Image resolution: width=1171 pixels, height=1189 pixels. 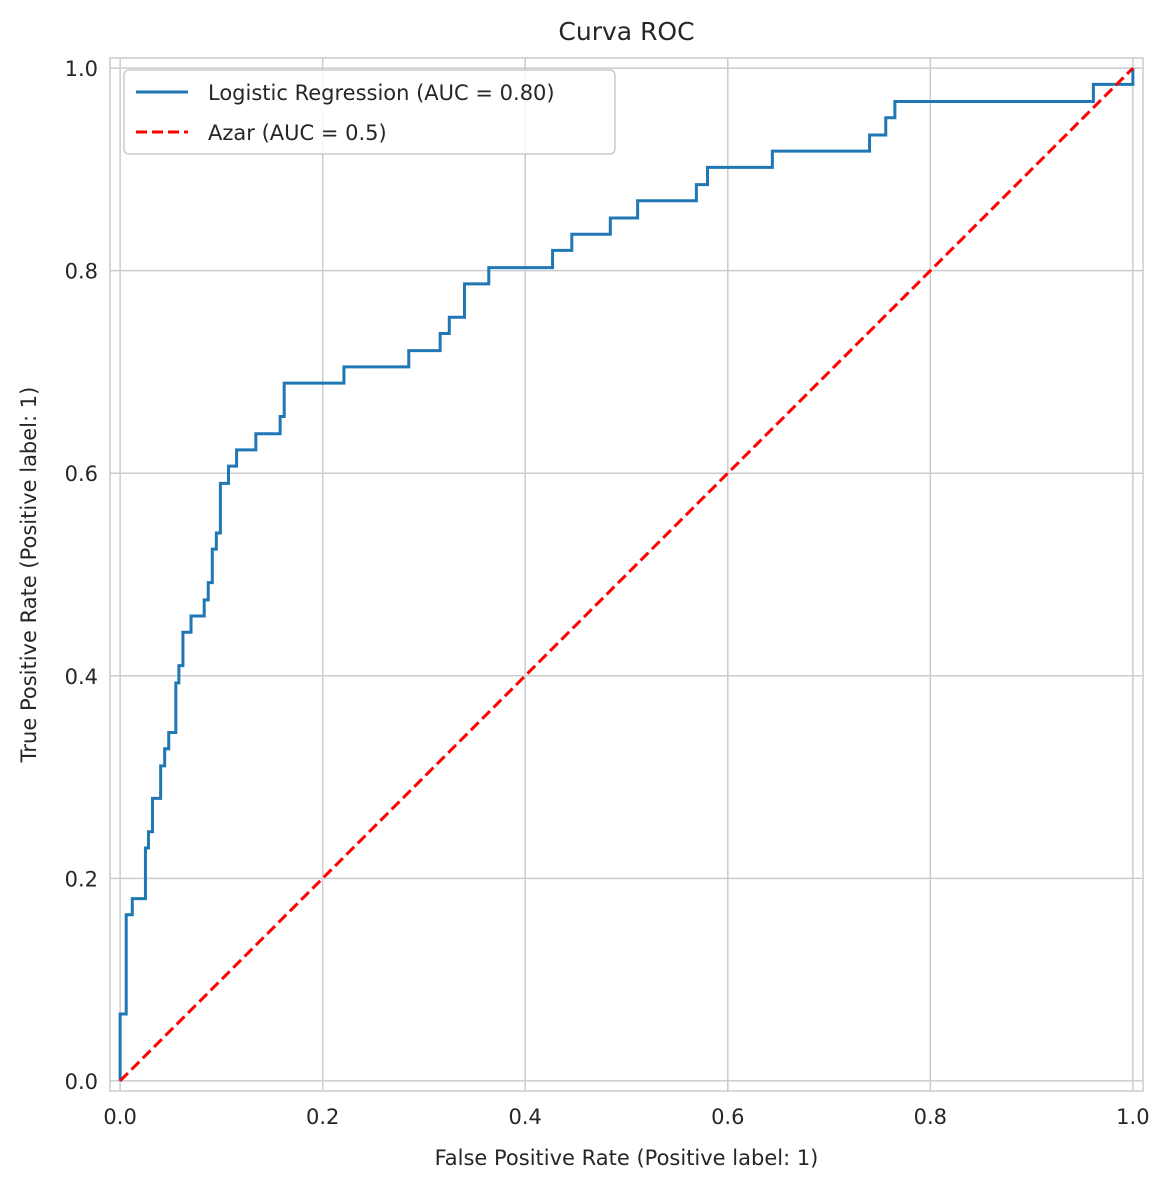 I want to click on x-tick-label: 0.2, so click(x=322, y=1117).